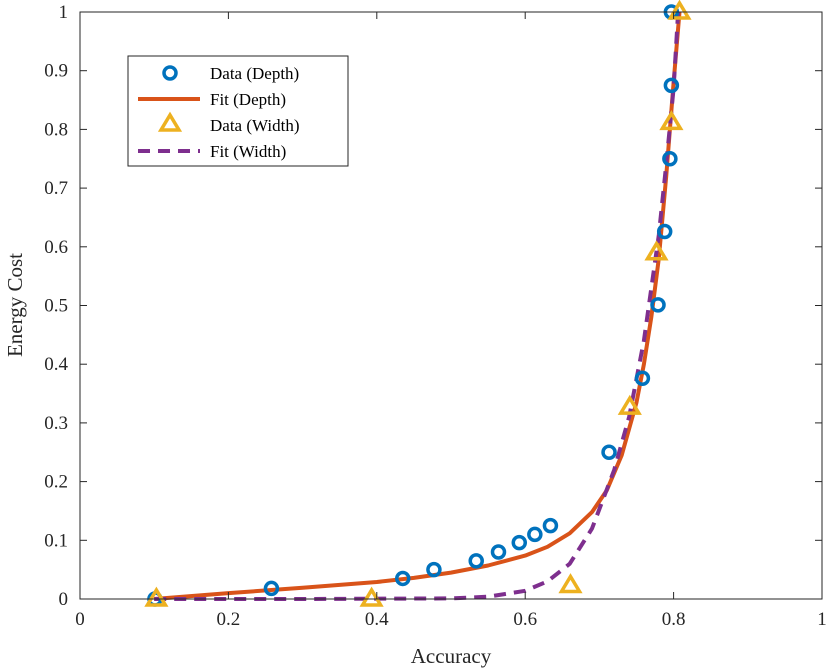  What do you see at coordinates (254, 125) in the screenshot?
I see `legend-label-data-width: Data (Width)` at bounding box center [254, 125].